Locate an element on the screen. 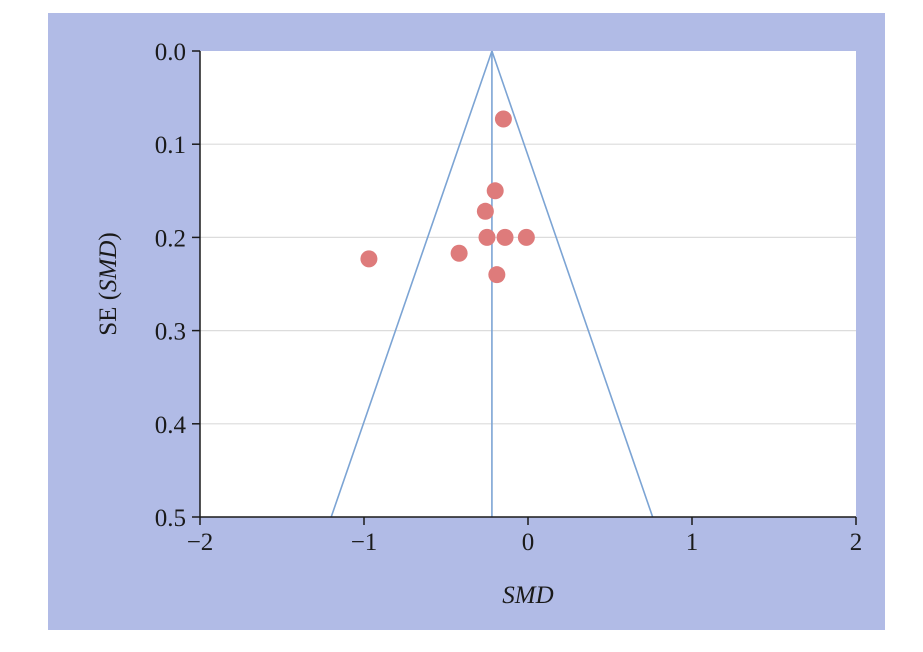 This screenshot has width=923, height=652. y-tick-label: 0.5 is located at coordinates (170, 518).